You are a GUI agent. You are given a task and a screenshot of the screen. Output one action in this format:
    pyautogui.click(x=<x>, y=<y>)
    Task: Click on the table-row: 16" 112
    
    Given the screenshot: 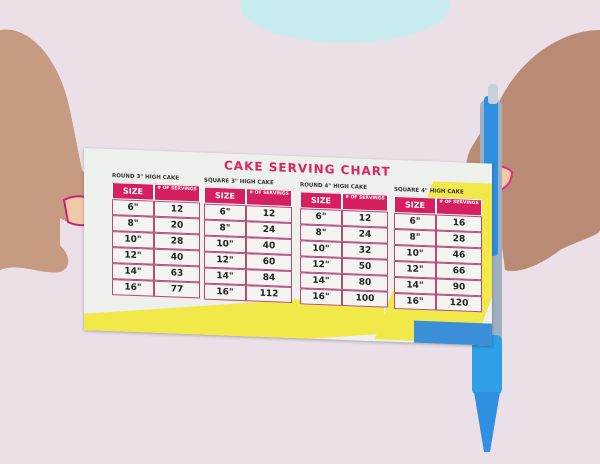 What is the action you would take?
    pyautogui.click(x=248, y=293)
    